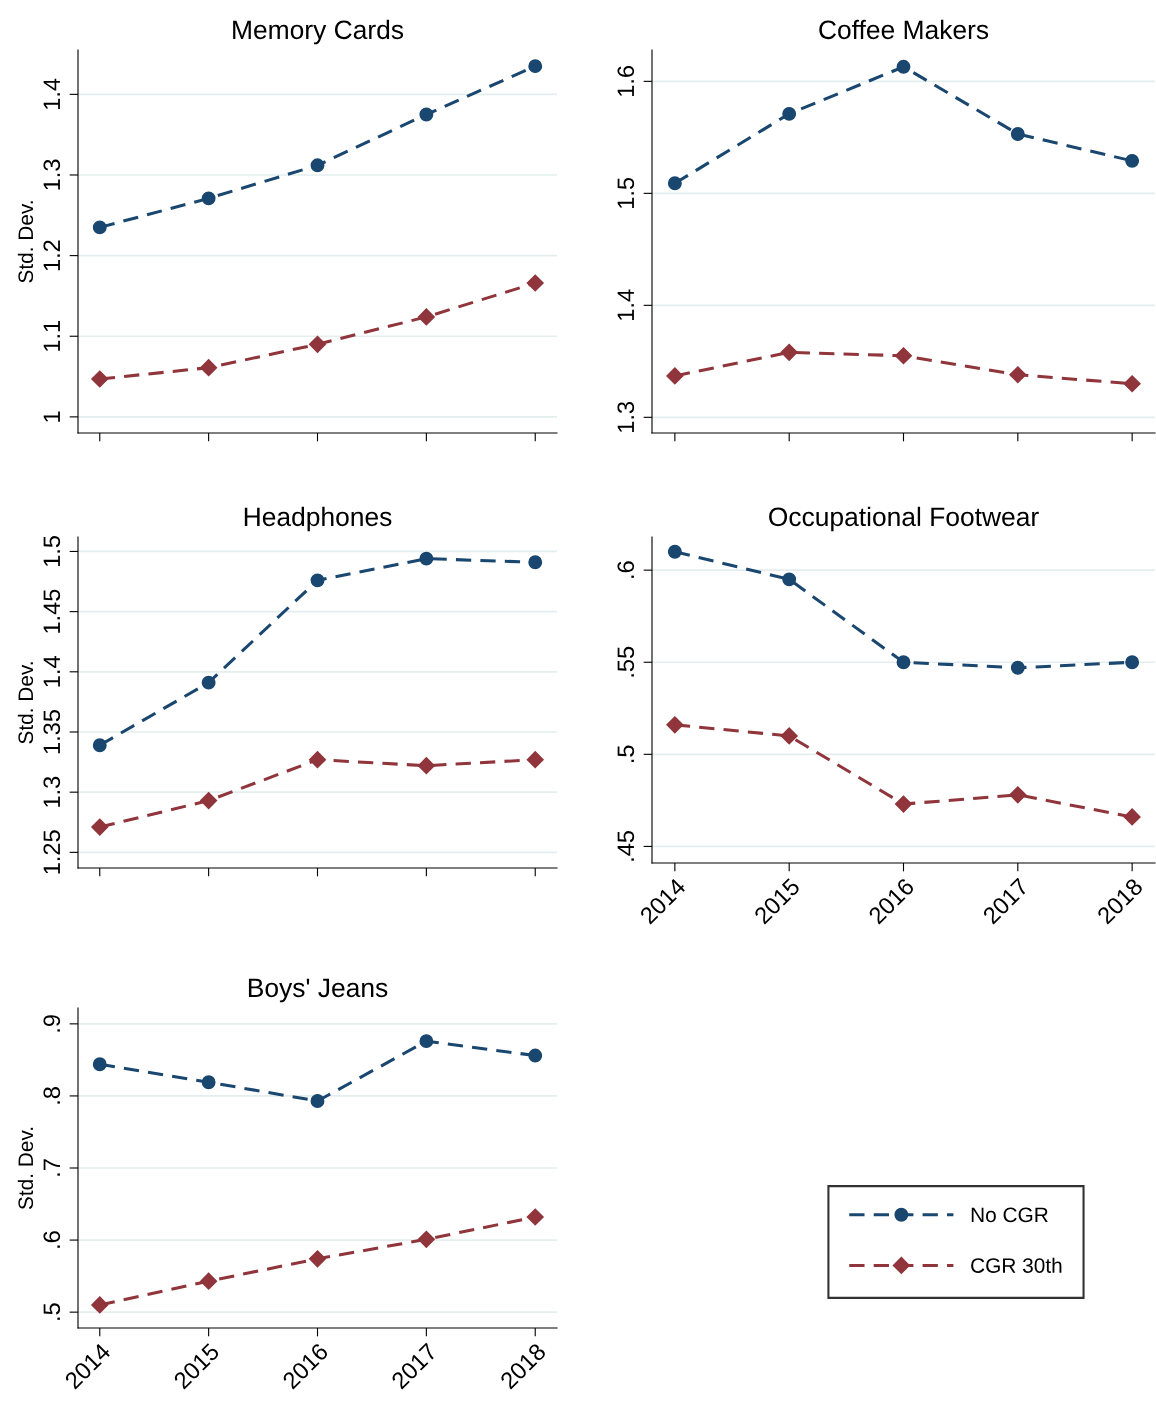  What do you see at coordinates (626, 661) in the screenshot?
I see `y-tick-label: .55` at bounding box center [626, 661].